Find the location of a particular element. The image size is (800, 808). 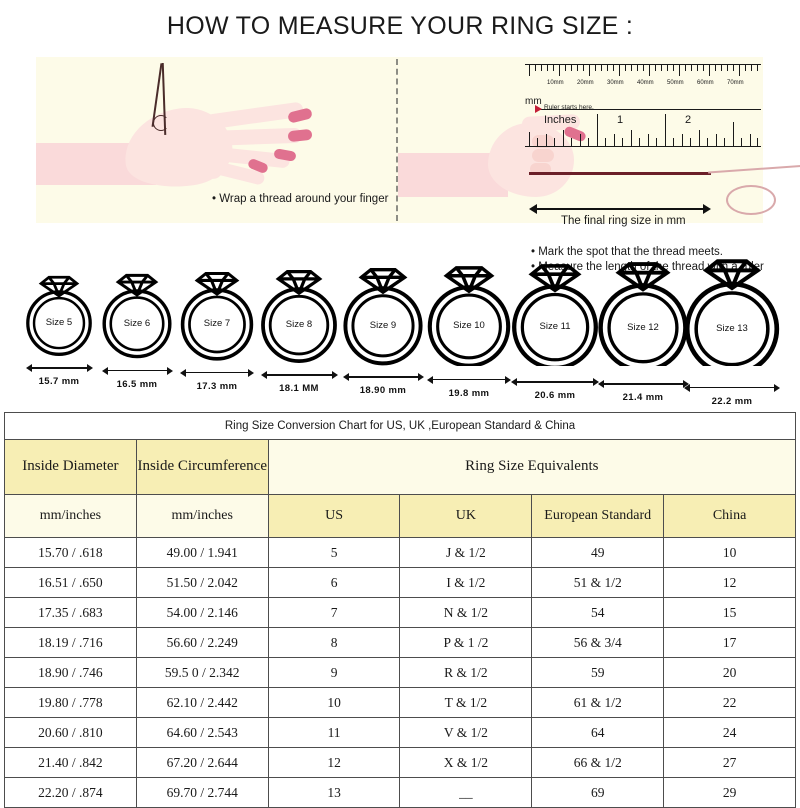

cell-inside-diameter: 16.51 / .650 is located at coordinates (70, 582).